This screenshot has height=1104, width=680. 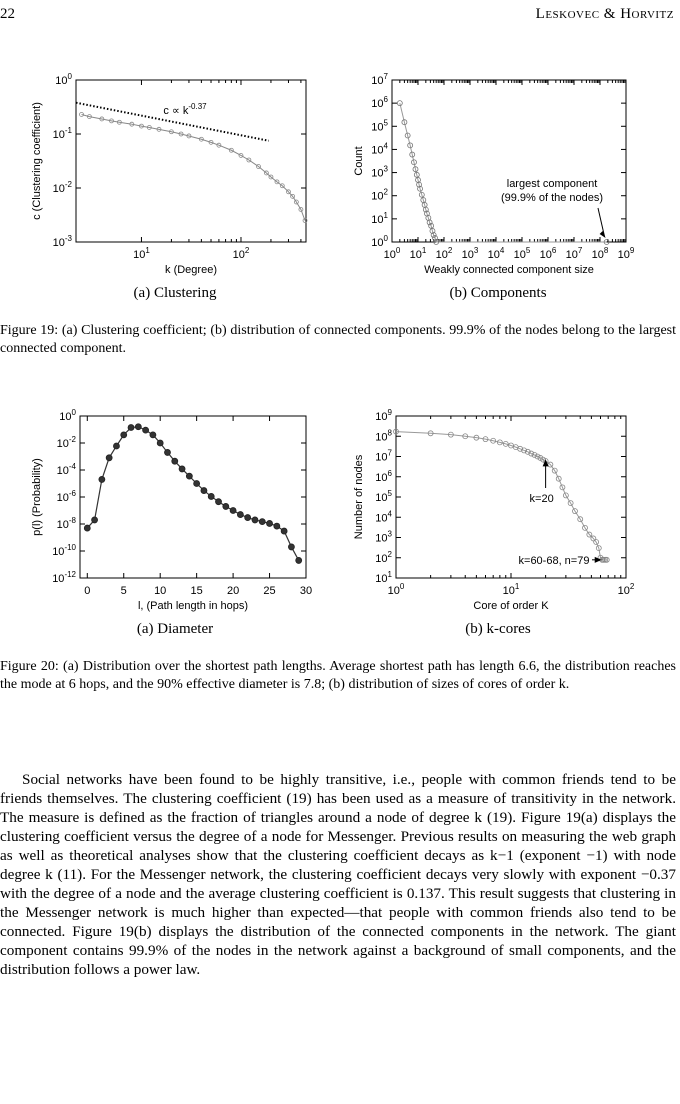 What do you see at coordinates (37, 497) in the screenshot?
I see `y-axis-label: p(l) (Probability)` at bounding box center [37, 497].